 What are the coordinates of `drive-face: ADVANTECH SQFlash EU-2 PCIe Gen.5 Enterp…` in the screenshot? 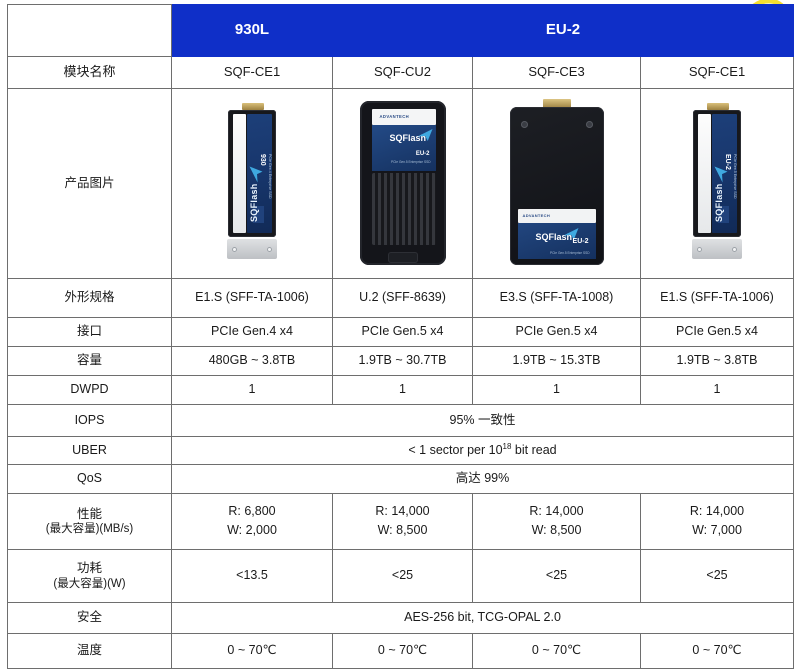 It's located at (403, 183).